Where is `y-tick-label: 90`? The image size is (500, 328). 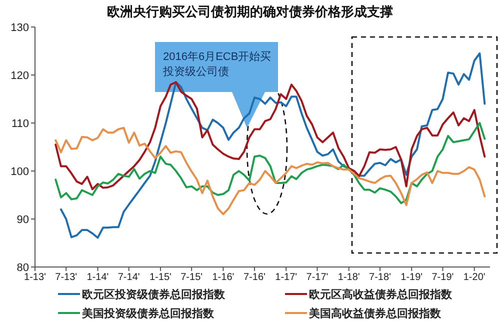 y-tick-label: 90 is located at coordinates (22, 220).